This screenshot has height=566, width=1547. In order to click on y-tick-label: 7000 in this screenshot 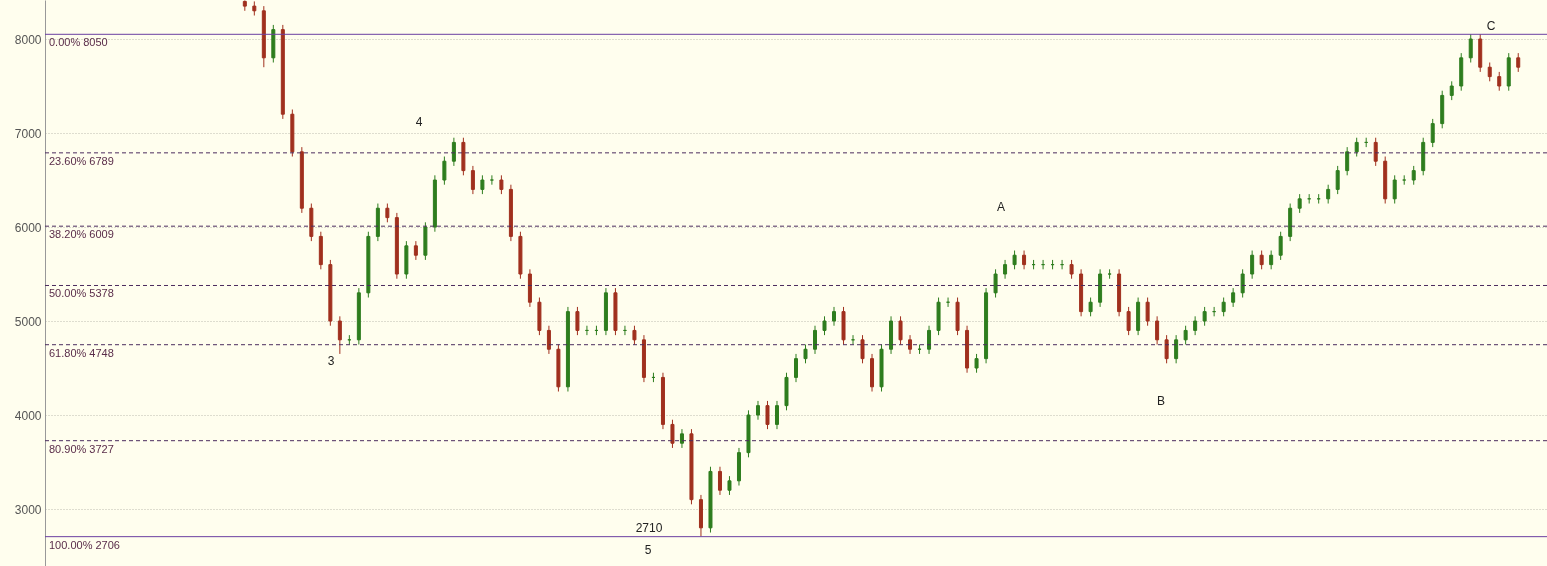, I will do `click(28, 133)`.